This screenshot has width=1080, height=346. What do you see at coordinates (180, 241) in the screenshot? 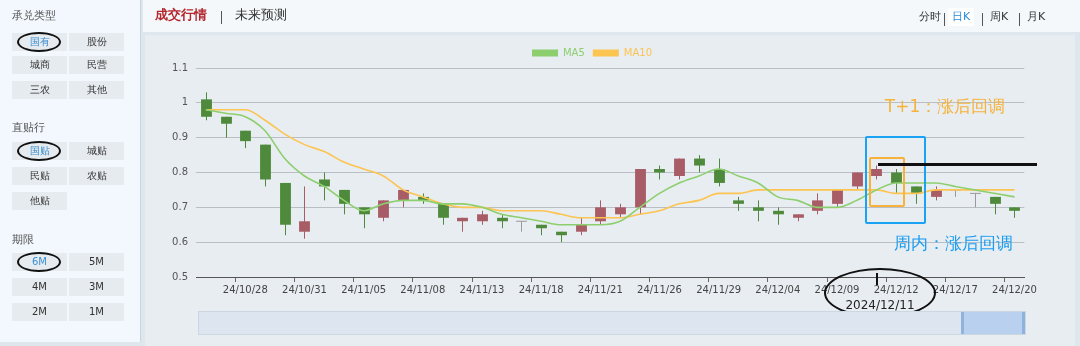
I see `y-tick-label: 0.6` at bounding box center [180, 241].